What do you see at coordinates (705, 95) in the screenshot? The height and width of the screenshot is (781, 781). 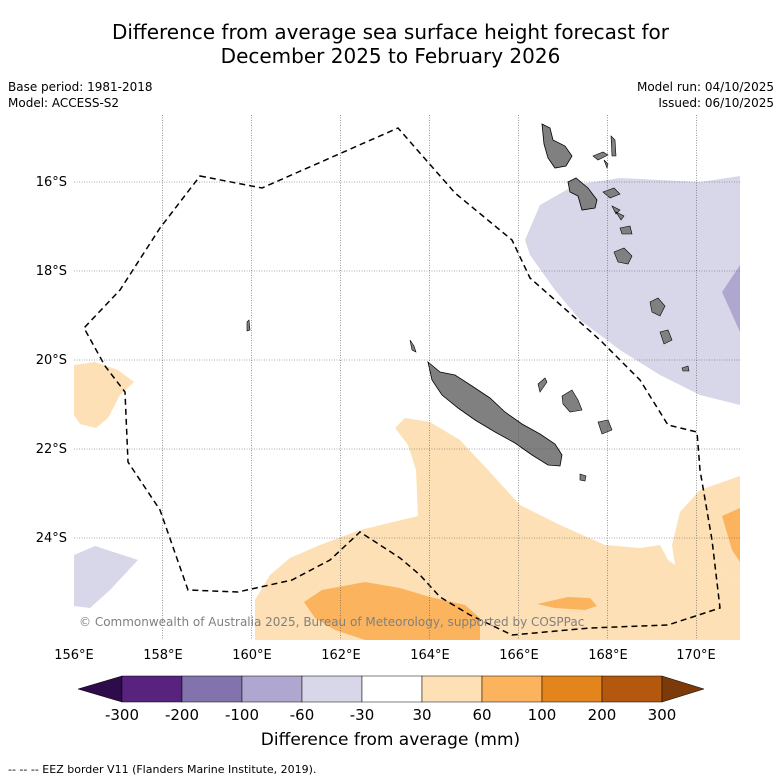 I see `meta-right: Model run: 04/10/2025 Issued: 06/10/2025` at bounding box center [705, 95].